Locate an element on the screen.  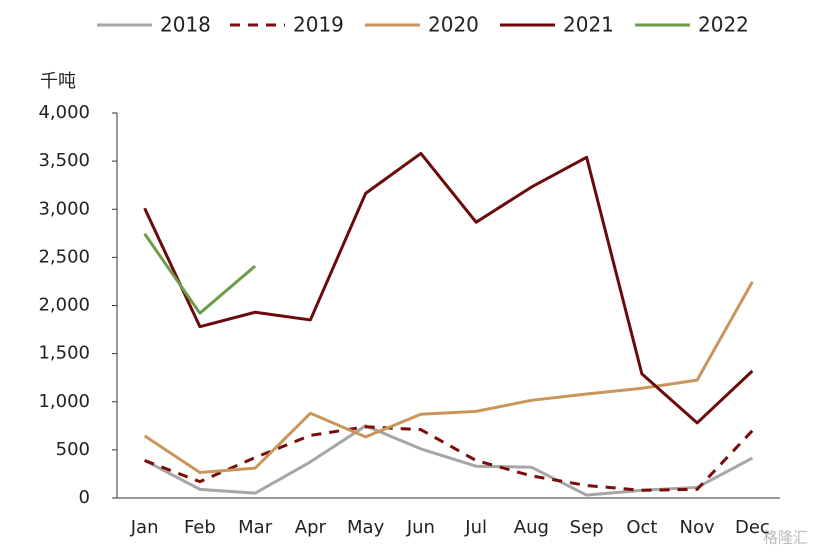
y-tick-label: 1,000 is located at coordinates (64, 401).